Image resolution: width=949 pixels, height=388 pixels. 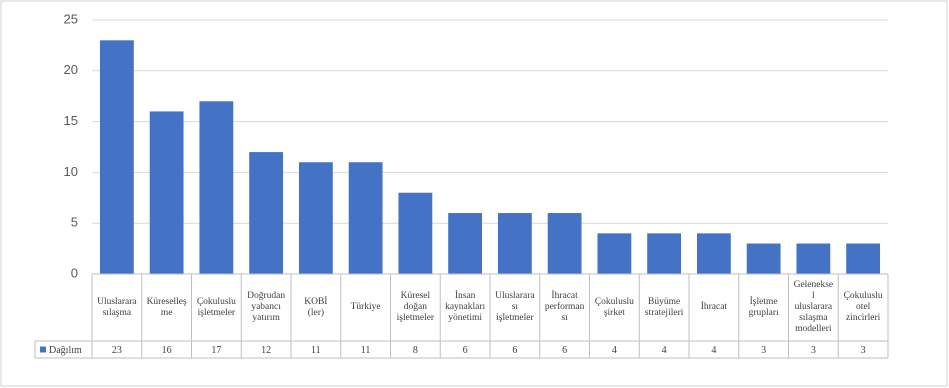 What do you see at coordinates (71, 69) in the screenshot?
I see `y-tick-label: 20` at bounding box center [71, 69].